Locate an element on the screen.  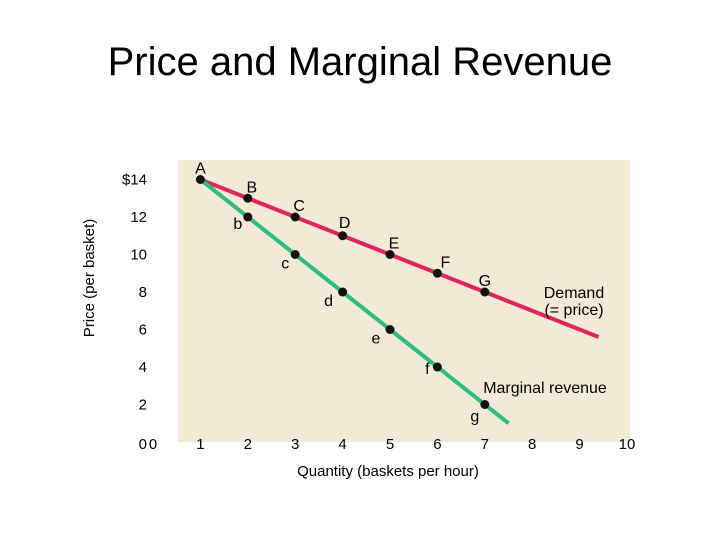
y-tick-label: 10 is located at coordinates (138, 255).